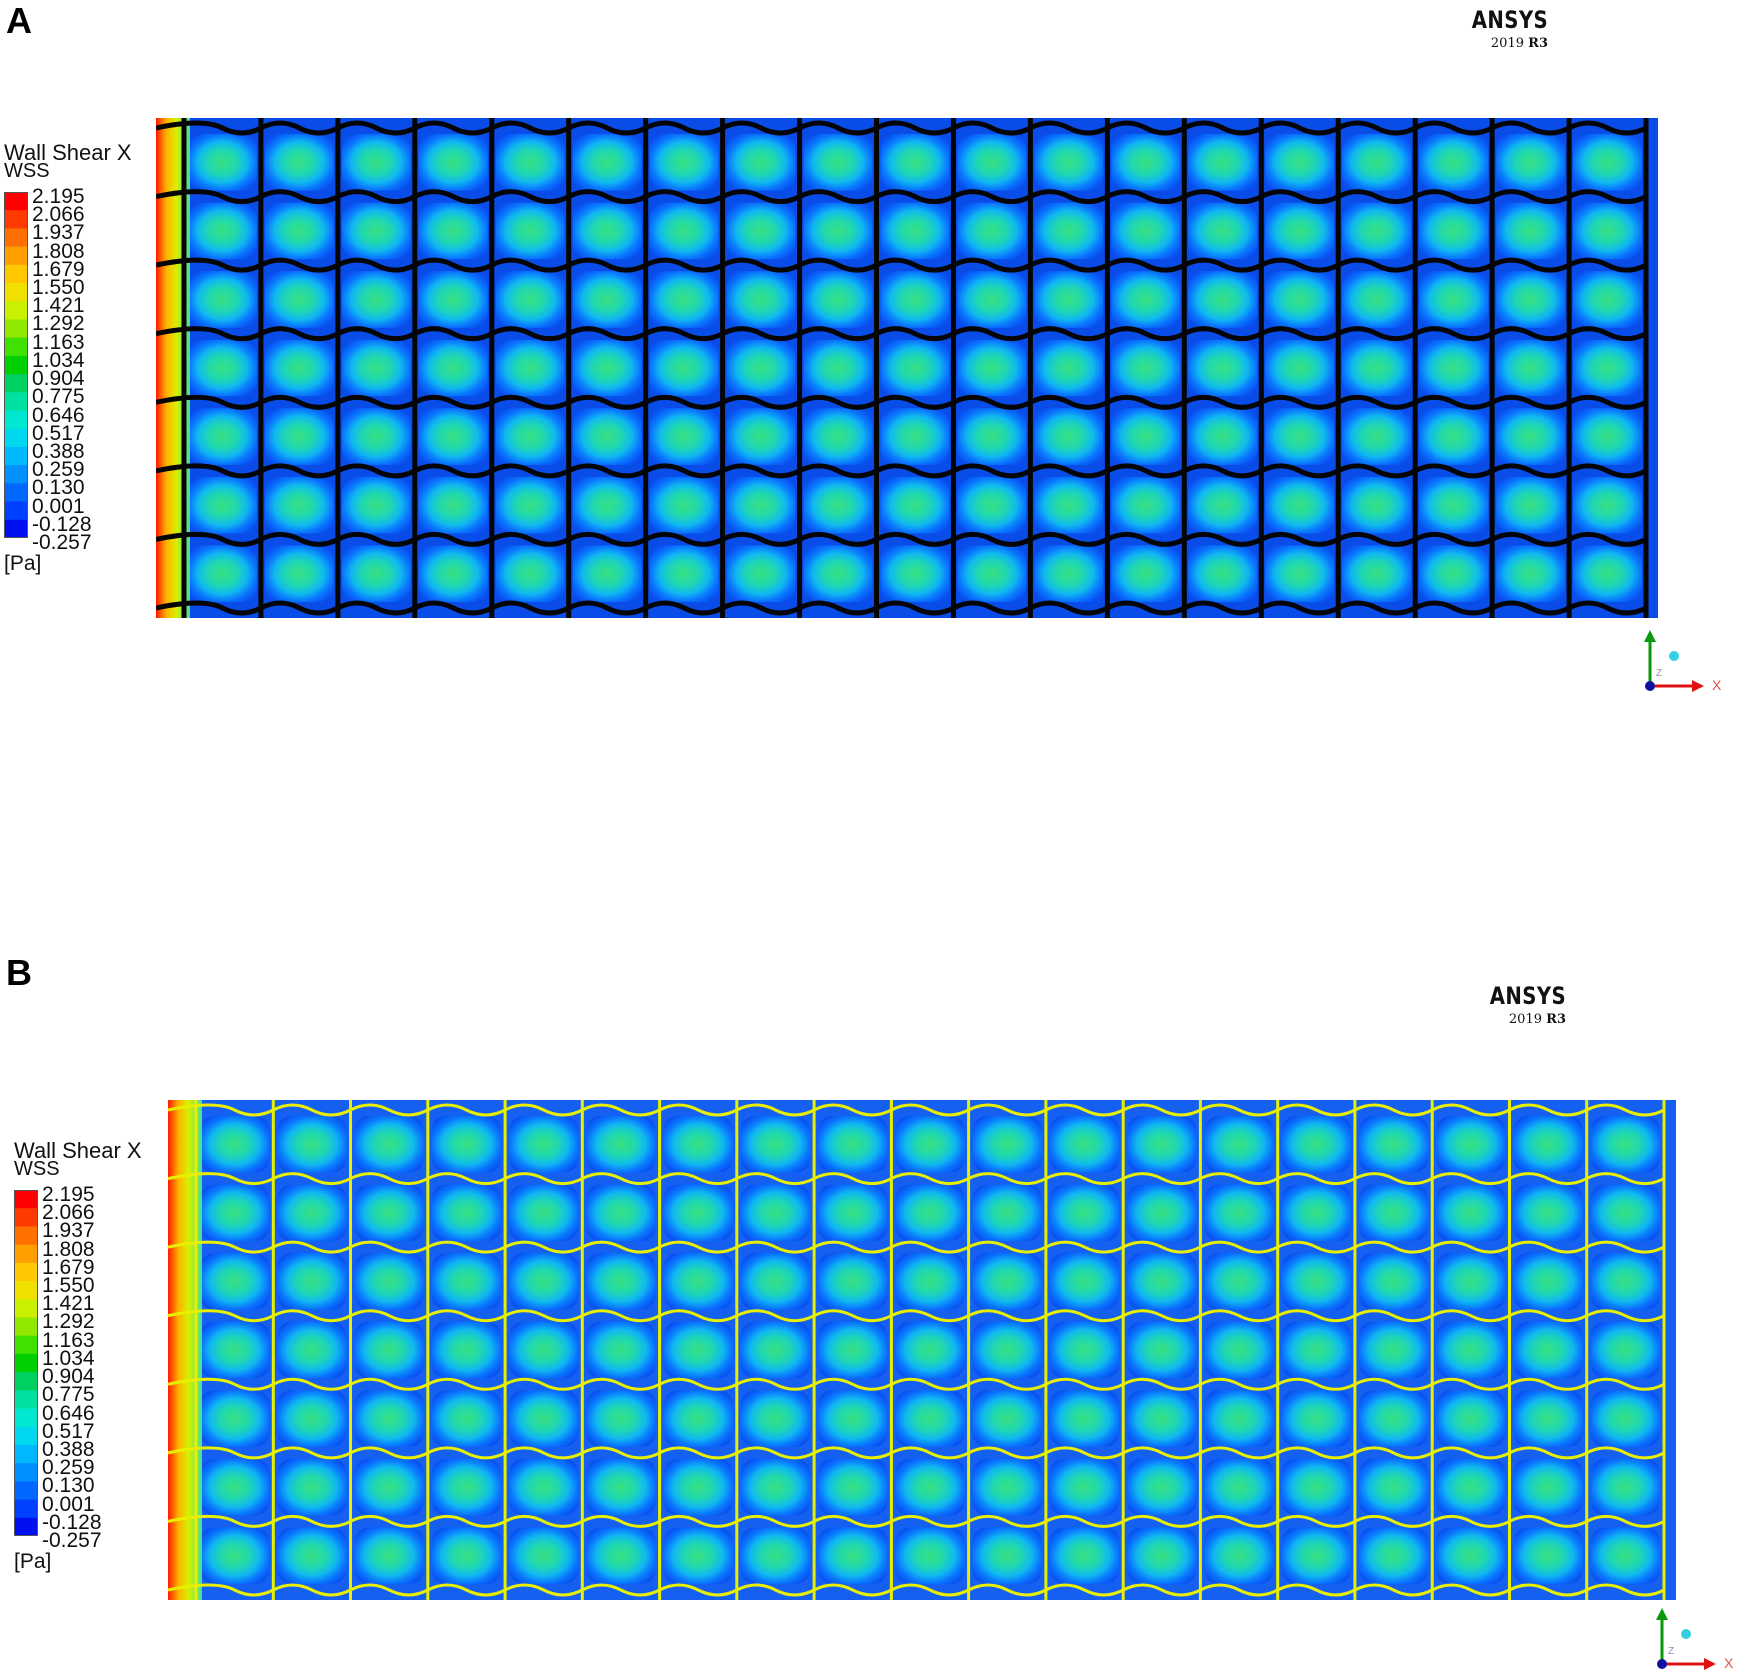 The image size is (1748, 1680). I want to click on legend-tick-label: 1.421, so click(68, 1304).